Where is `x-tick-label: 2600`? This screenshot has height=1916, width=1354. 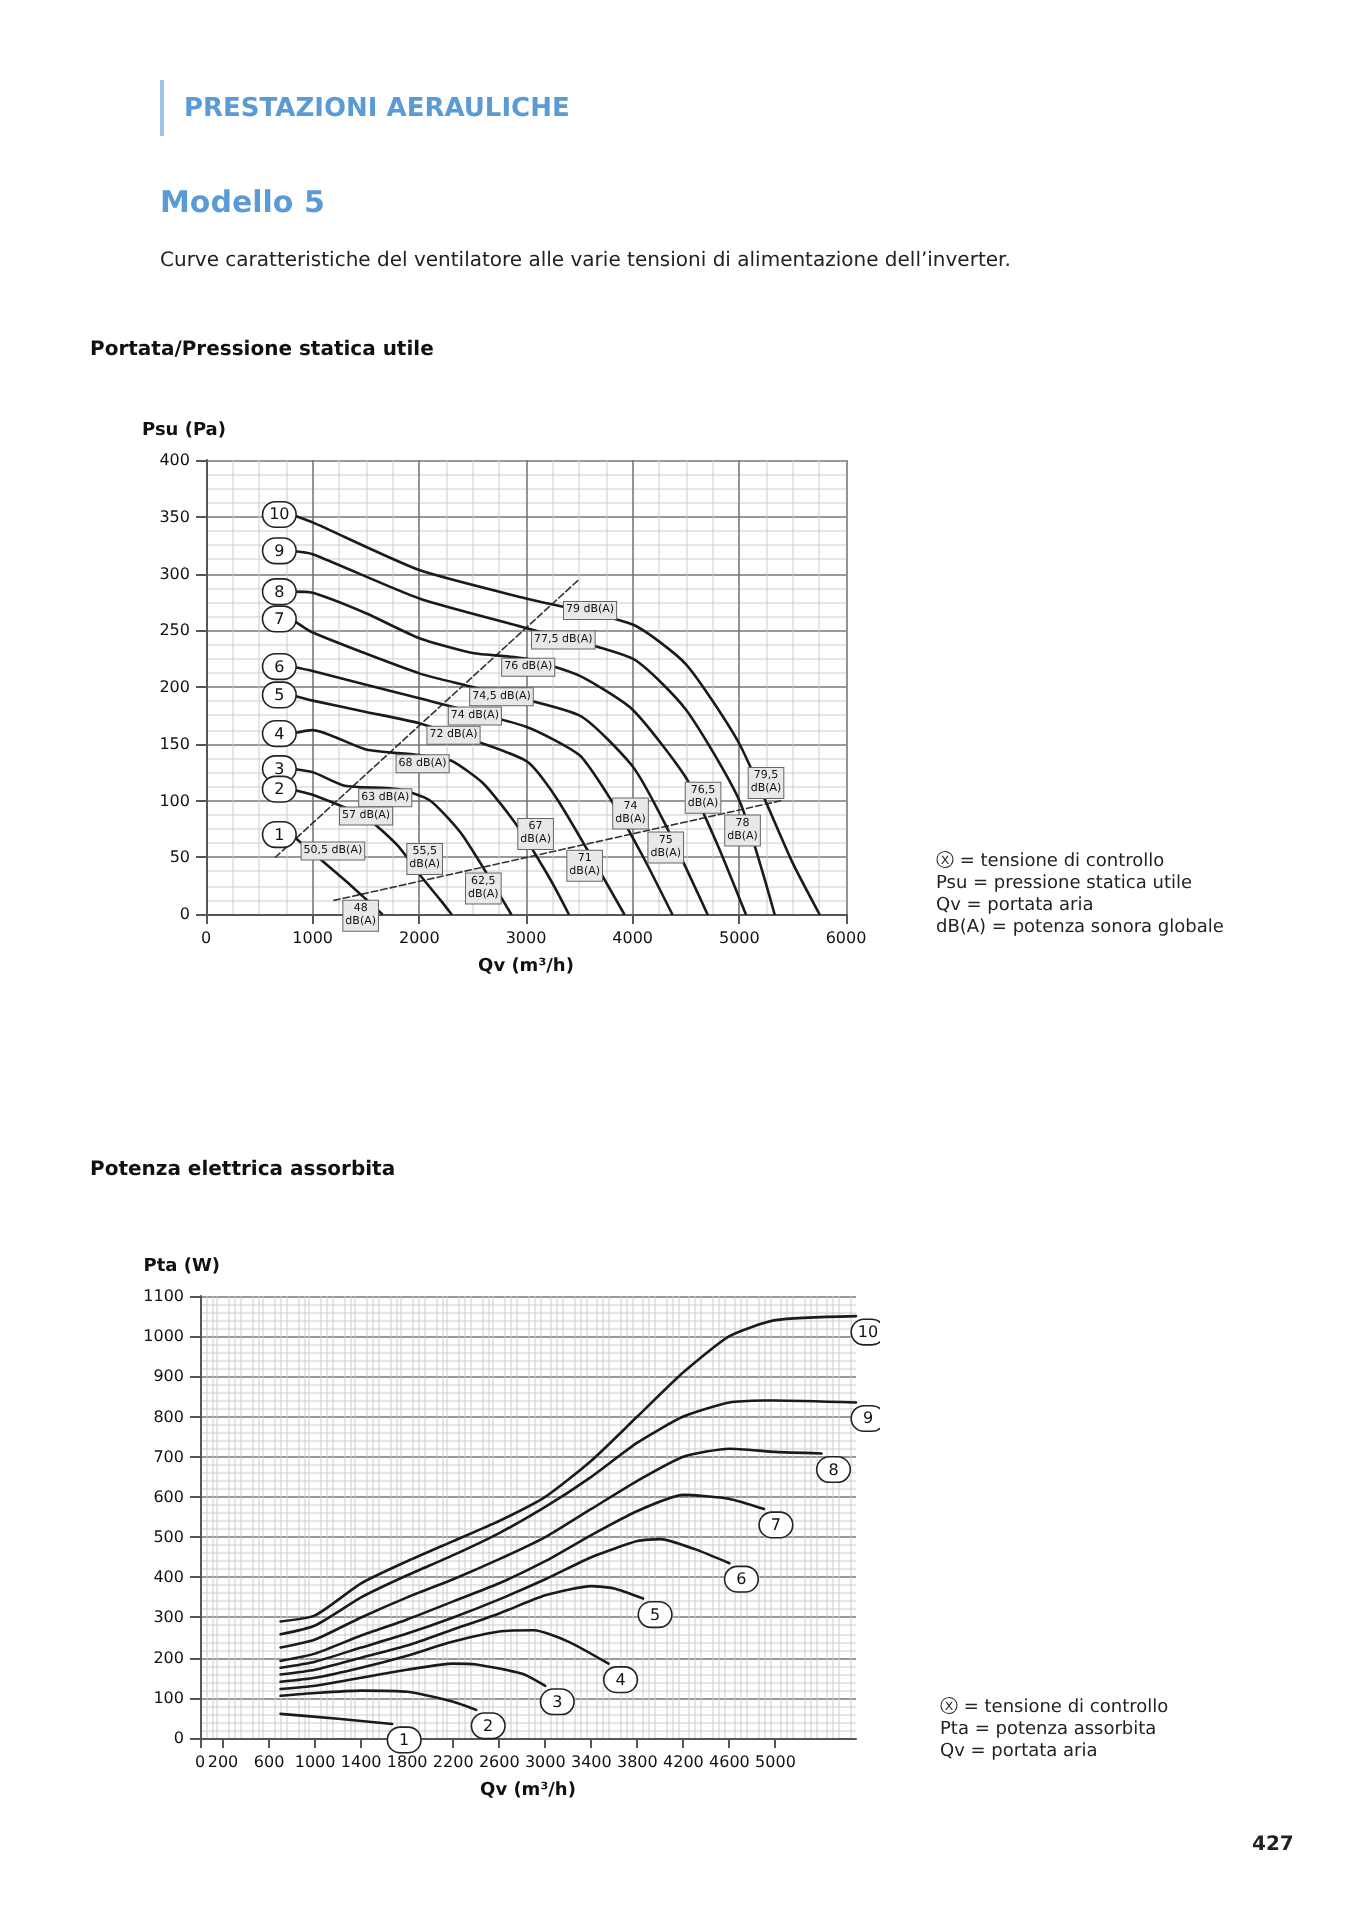
x-tick-label: 2600 is located at coordinates (499, 1762).